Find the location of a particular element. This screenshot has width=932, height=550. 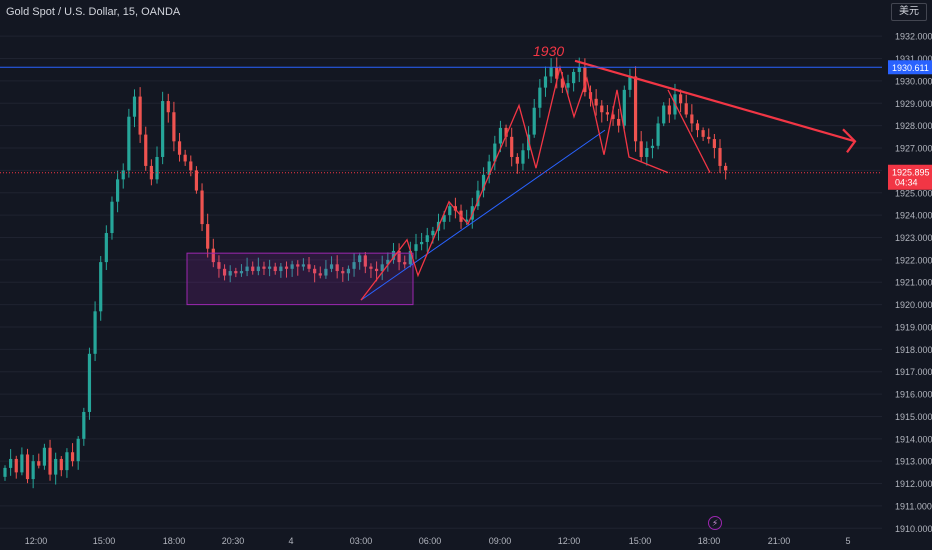

zigzag-pattern-tail is located at coordinates (689, 131).